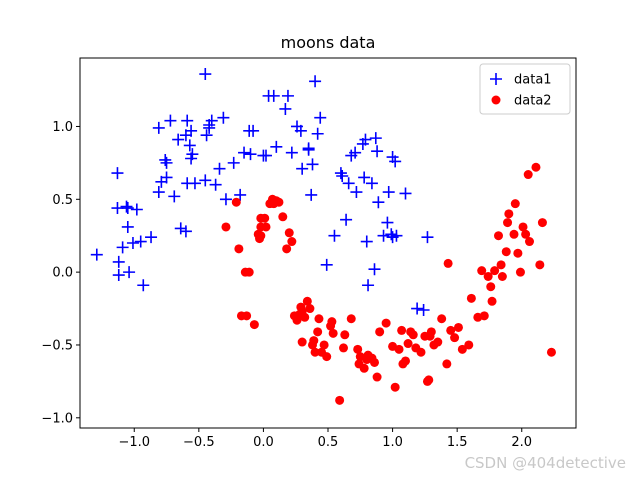 This screenshot has width=640, height=480. Describe the element at coordinates (62, 273) in the screenshot. I see `y-tick-label: 0.0` at that location.